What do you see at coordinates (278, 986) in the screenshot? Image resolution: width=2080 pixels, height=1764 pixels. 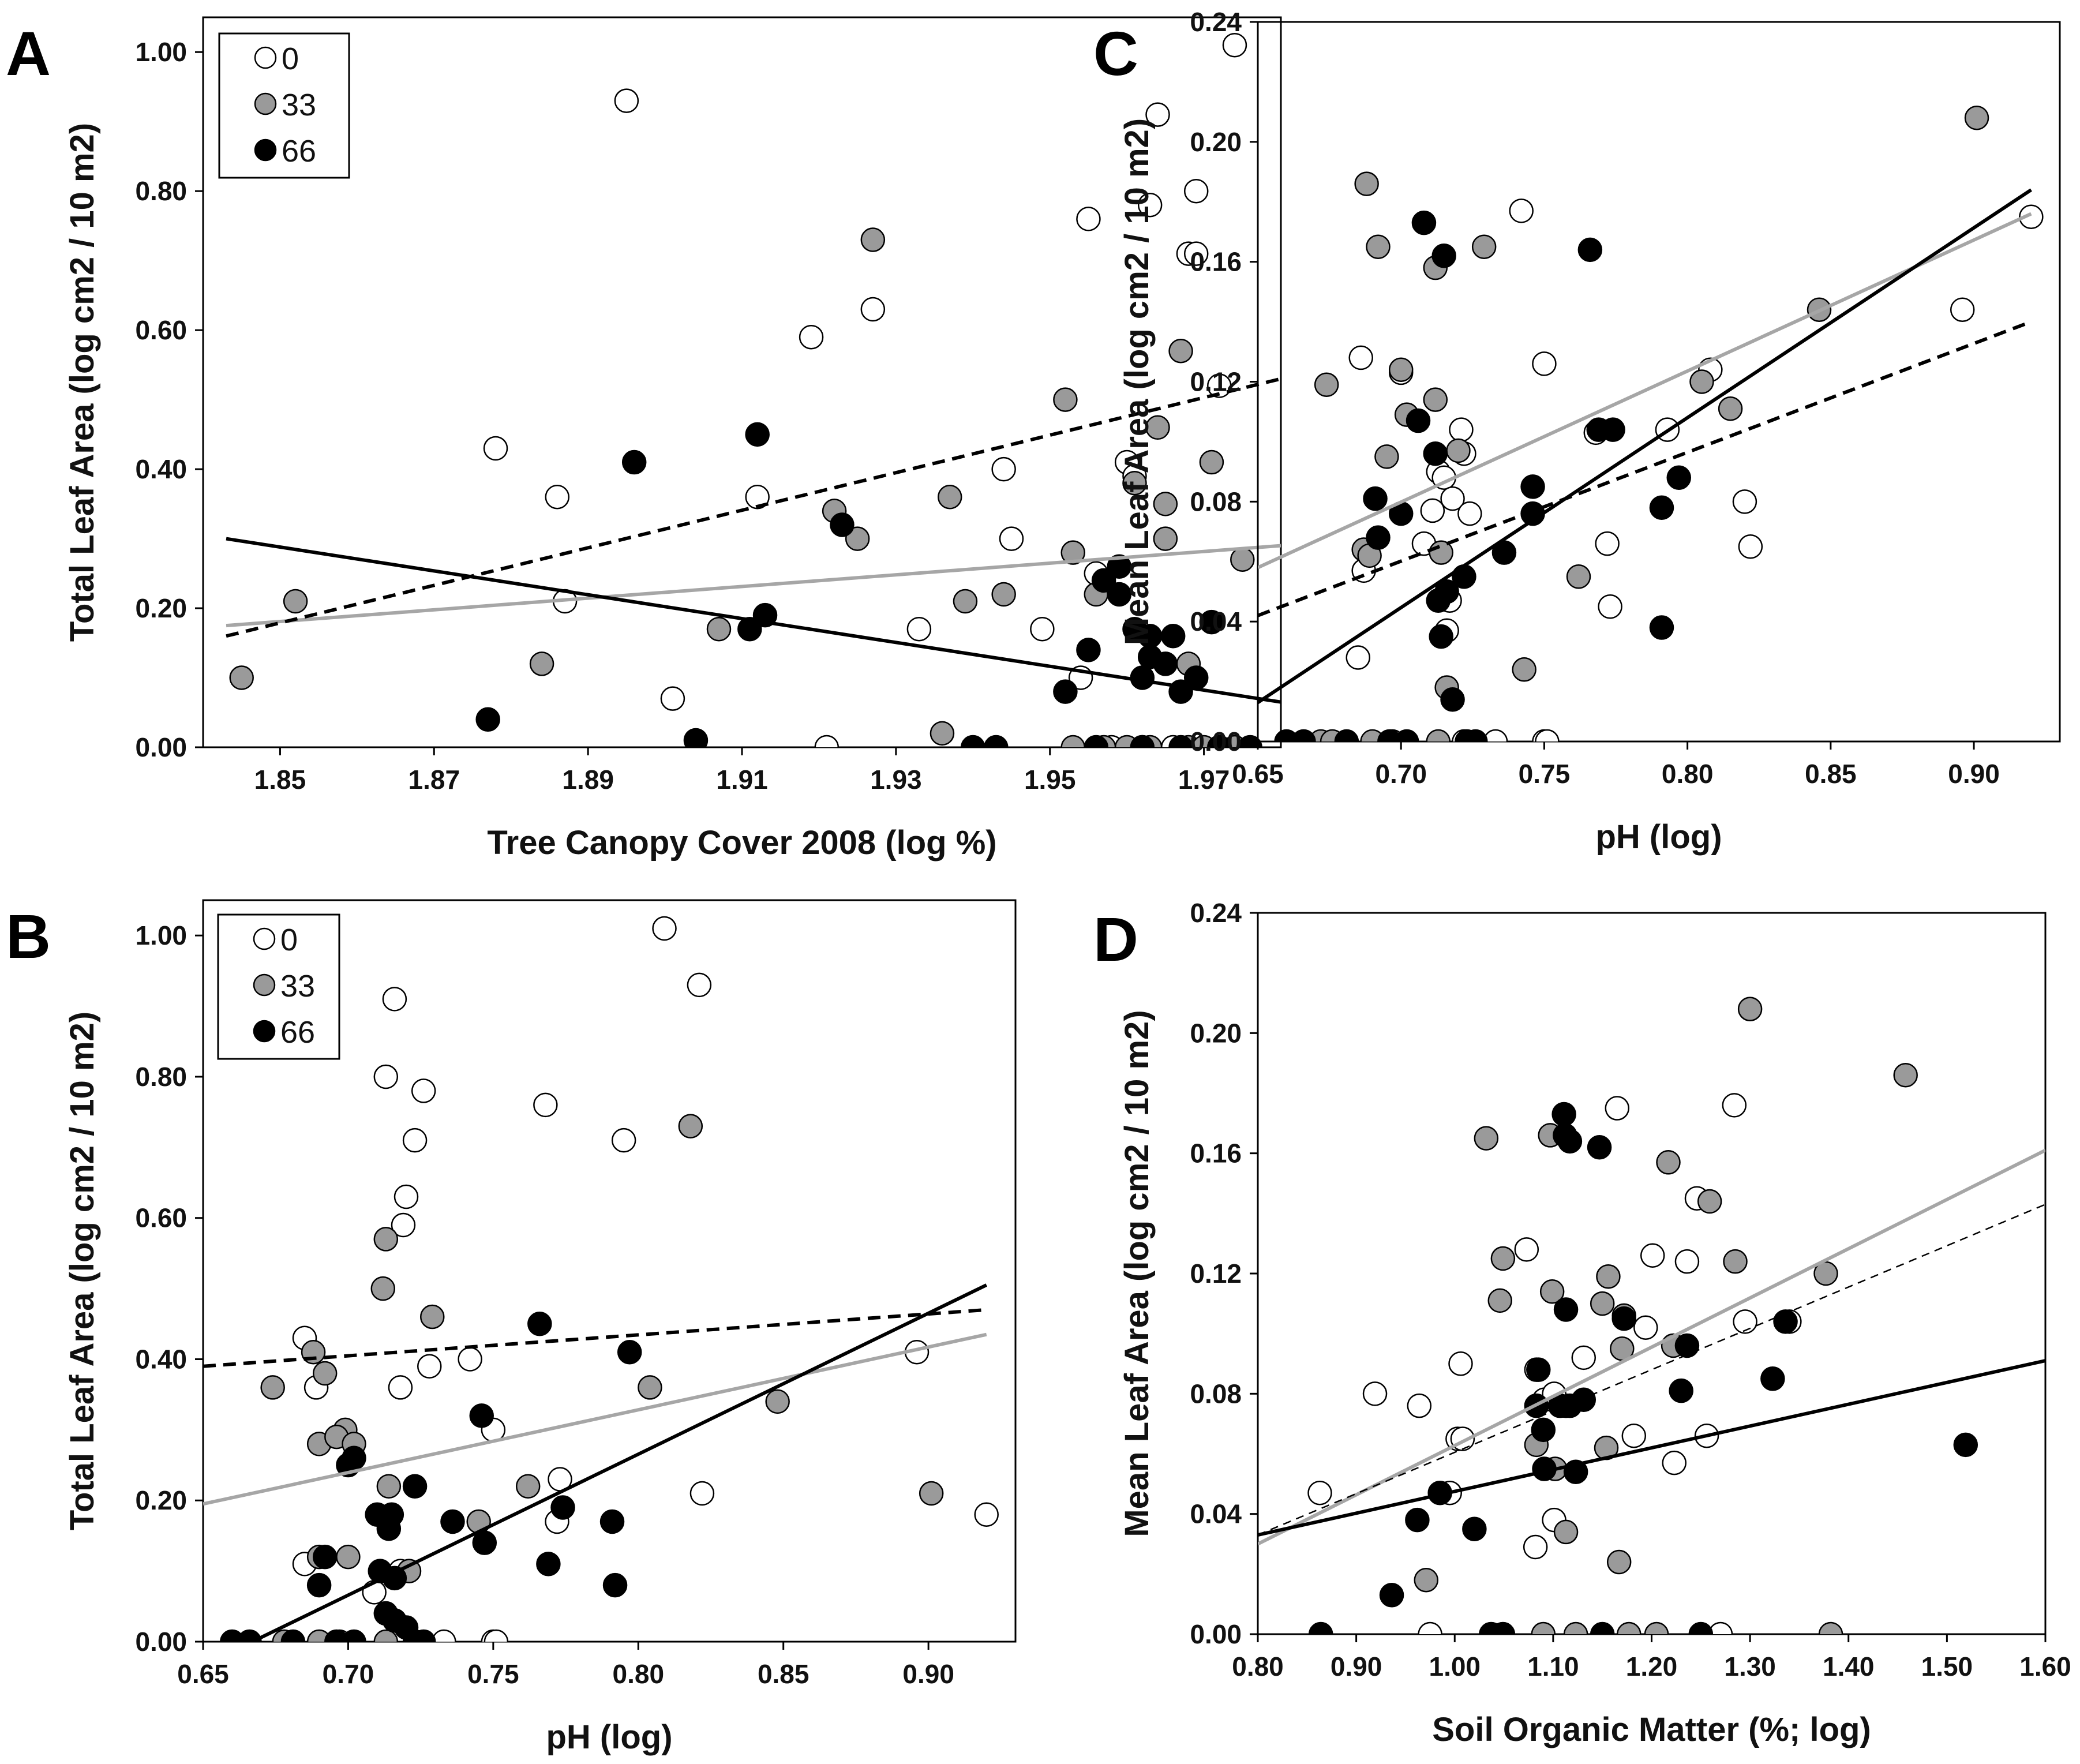 I see `legend: 0 33 66` at bounding box center [278, 986].